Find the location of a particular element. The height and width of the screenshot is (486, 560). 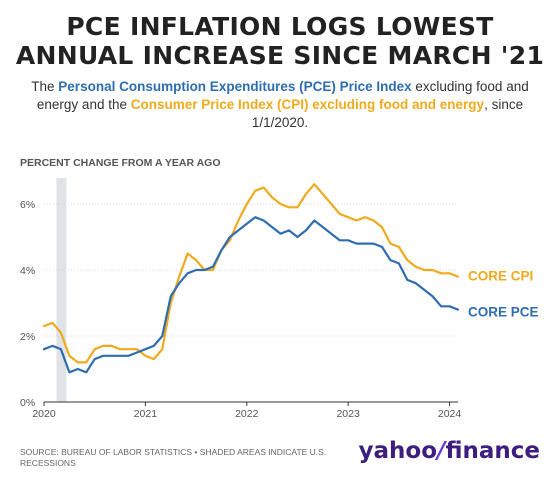

y-tick-label: 4% is located at coordinates (27, 271).